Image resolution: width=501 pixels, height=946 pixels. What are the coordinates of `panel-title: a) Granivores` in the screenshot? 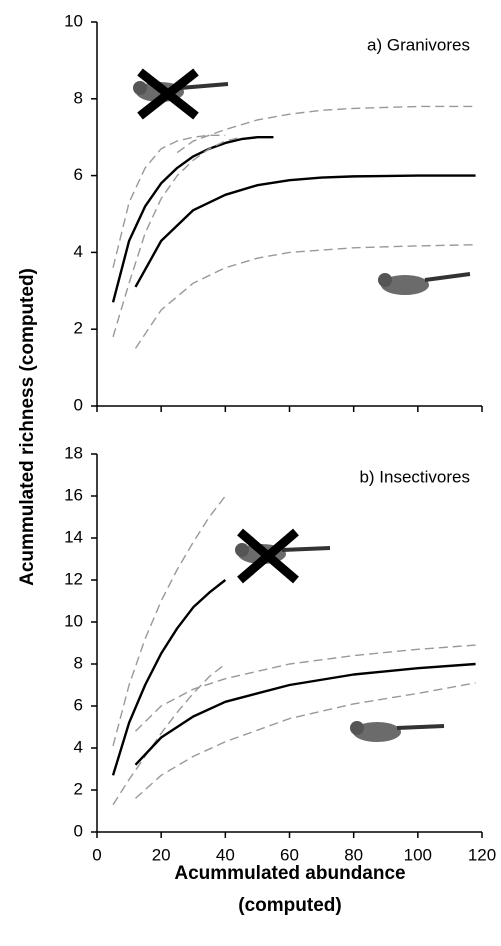 It's located at (418, 44).